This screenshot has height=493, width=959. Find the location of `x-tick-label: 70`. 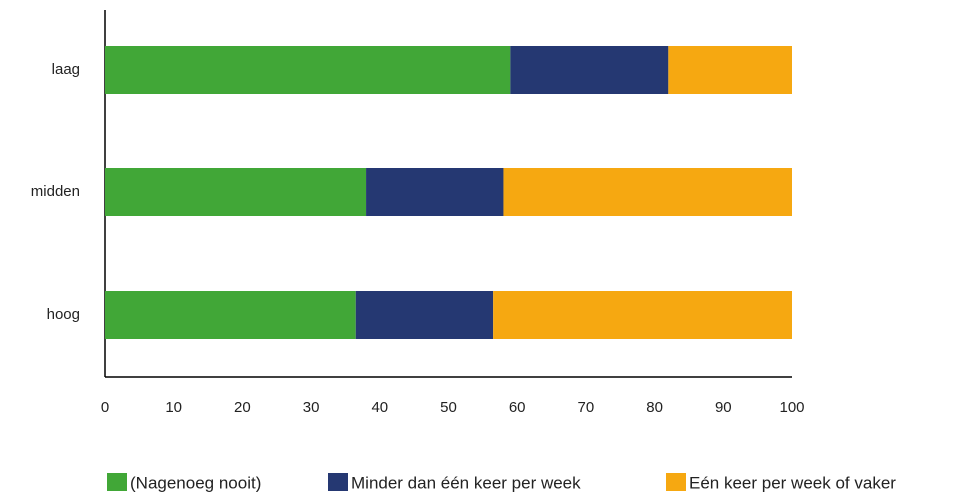

x-tick-label: 70 is located at coordinates (586, 407).